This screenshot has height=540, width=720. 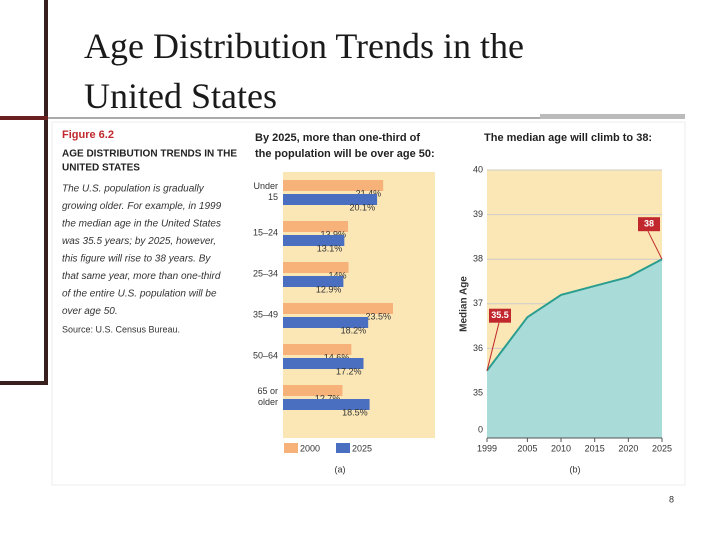 I want to click on figure-body: was 35.5 years; by 2025, however,, so click(x=139, y=241).